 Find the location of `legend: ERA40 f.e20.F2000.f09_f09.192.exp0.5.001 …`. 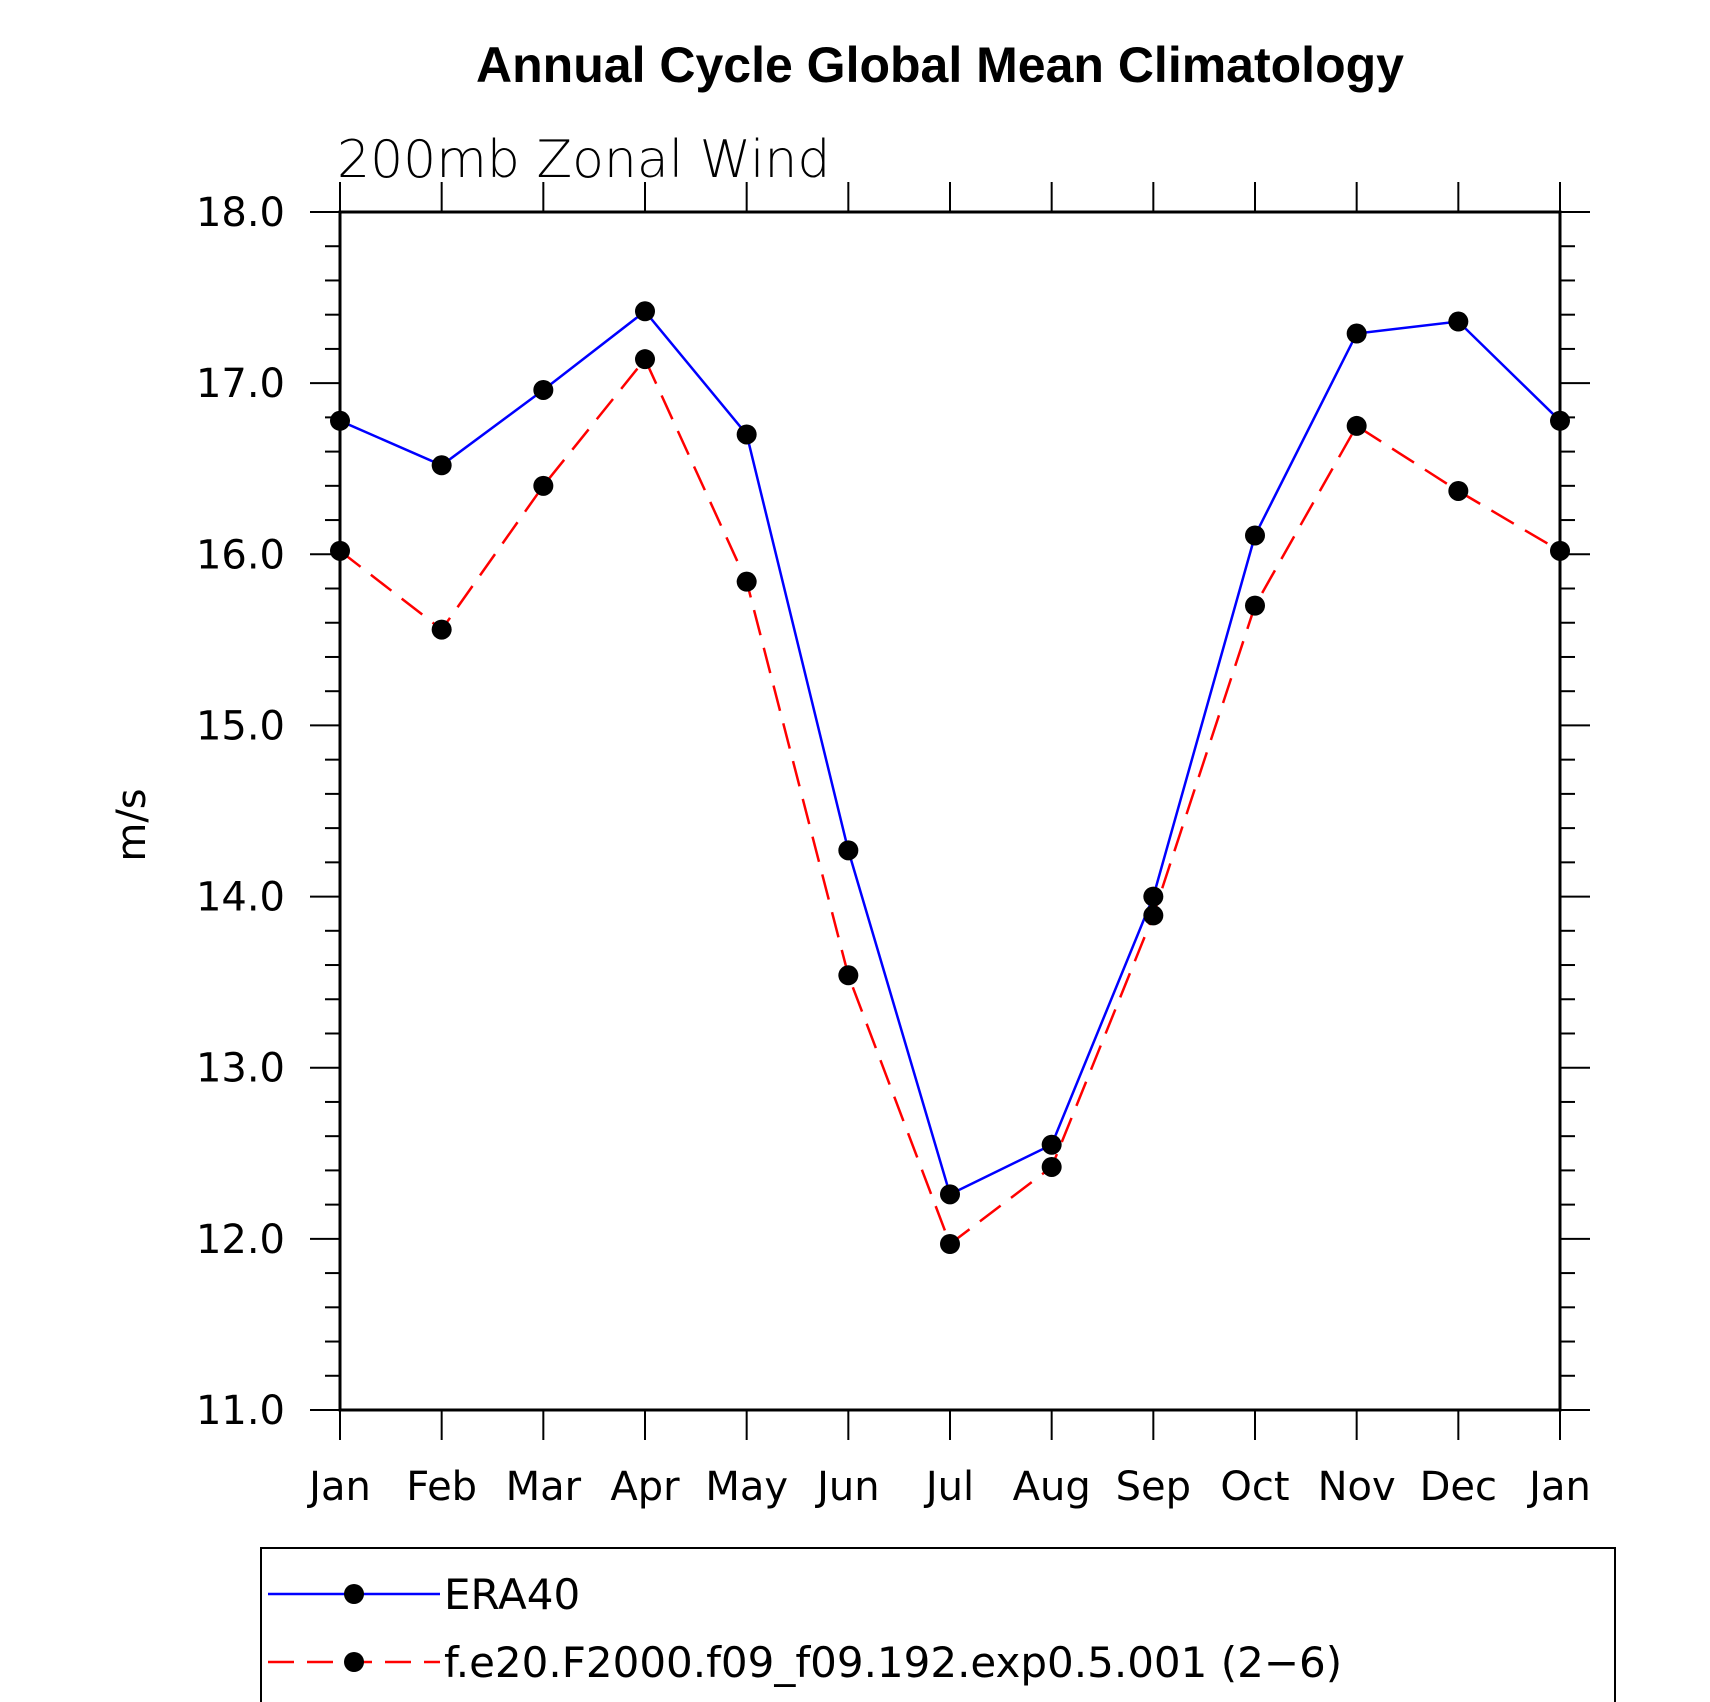

legend: ERA40 f.e20.F2000.f09_f09.192.exp0.5.001 … is located at coordinates (938, 1624).